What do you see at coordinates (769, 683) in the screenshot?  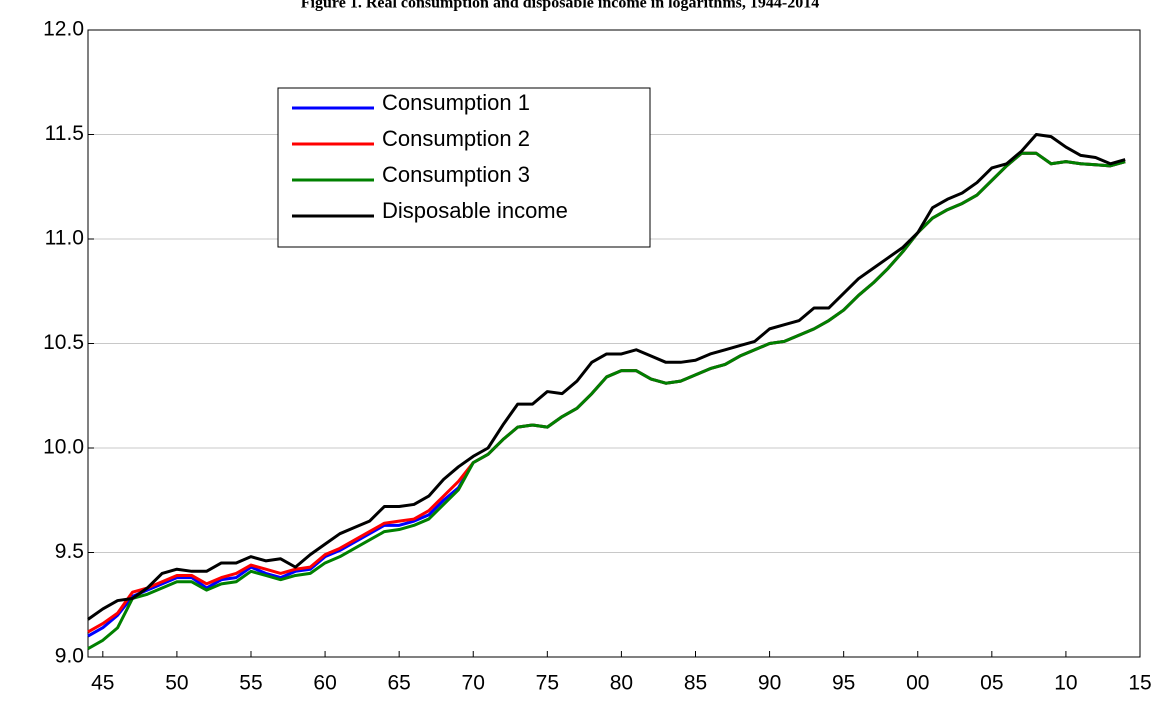 I see `x-tick-label: 90` at bounding box center [769, 683].